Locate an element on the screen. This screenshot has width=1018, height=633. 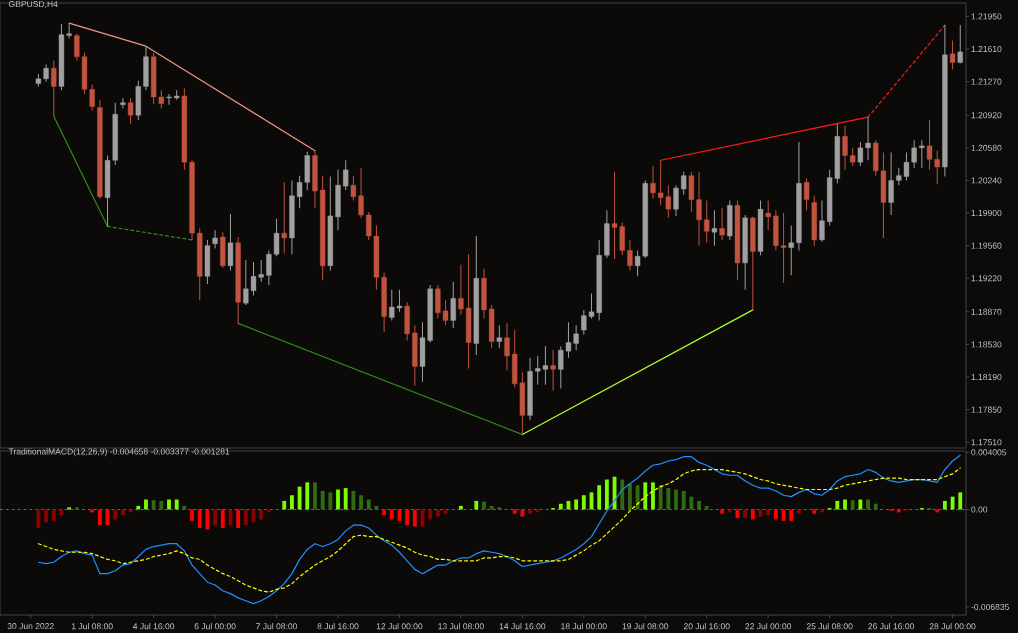
x-tick-label: 18 Jul 00:00 is located at coordinates (584, 626).